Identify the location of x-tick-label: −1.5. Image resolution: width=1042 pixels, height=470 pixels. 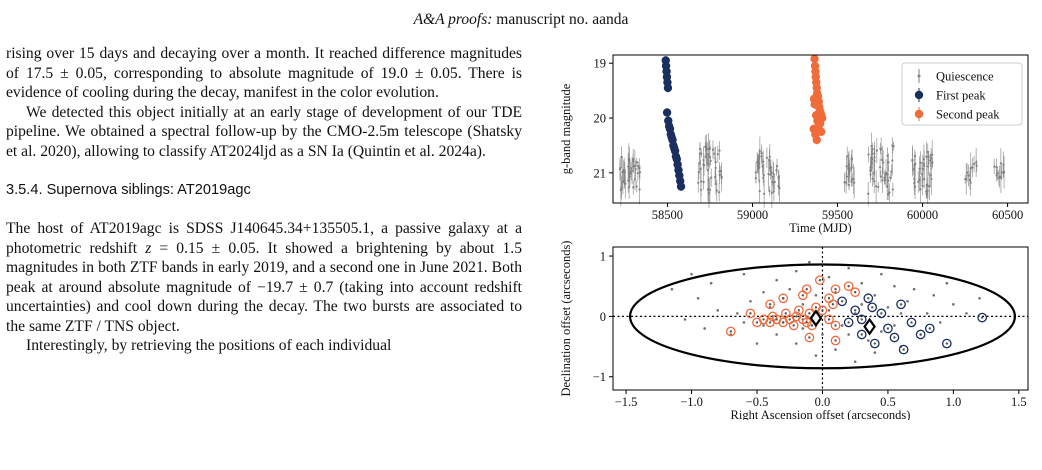
(626, 402).